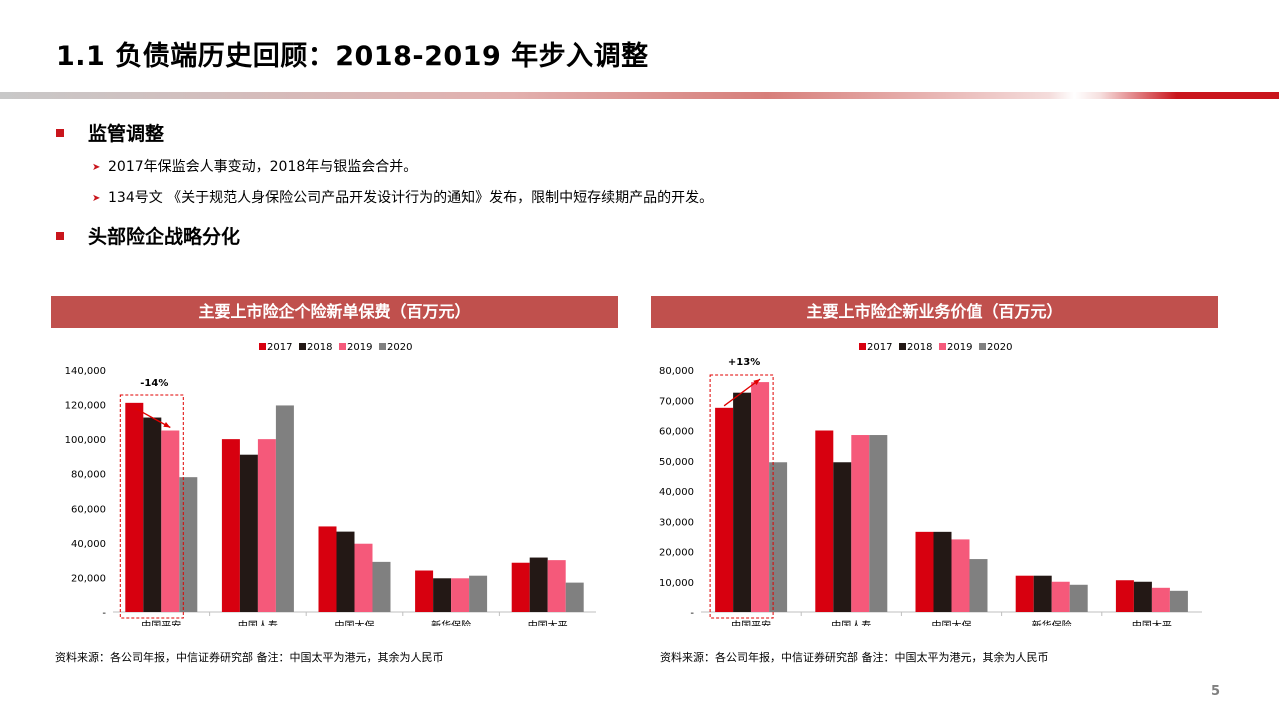 This screenshot has width=1279, height=719. Describe the element at coordinates (85, 406) in the screenshot. I see `y-tick-label: 120,000` at that location.